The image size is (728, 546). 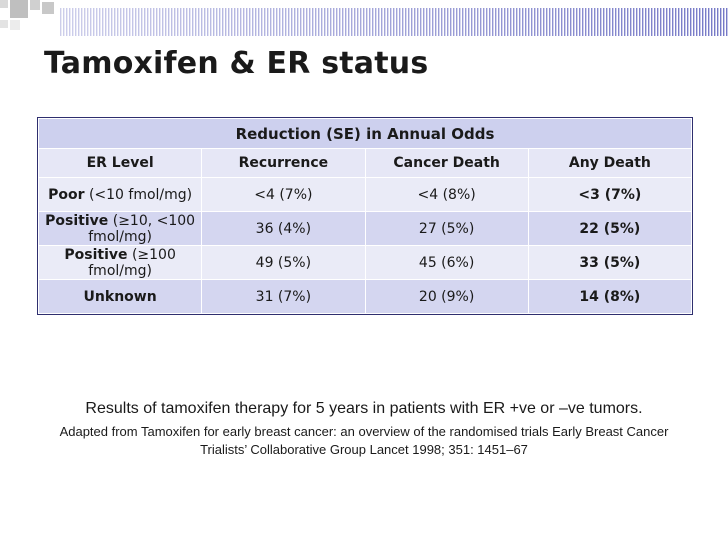 I want to click on table-super-header-row: Reduction (SE) in Annual Odds, so click(x=365, y=133).